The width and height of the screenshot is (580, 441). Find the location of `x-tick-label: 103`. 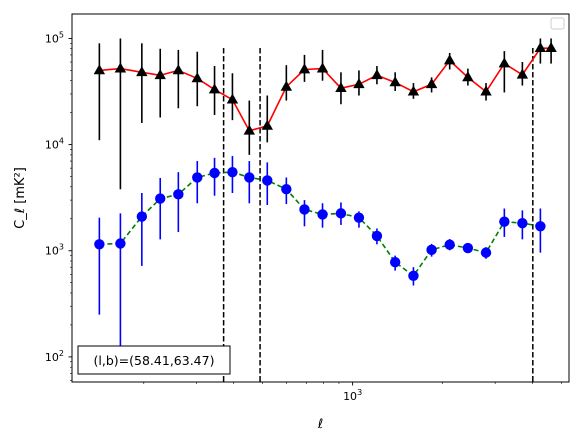

x-tick-label: 103 is located at coordinates (352, 395).